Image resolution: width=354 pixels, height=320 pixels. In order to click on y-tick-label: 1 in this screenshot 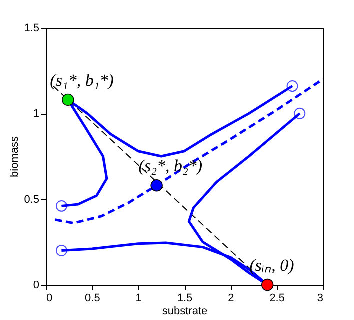, I will do `click(36, 114)`.